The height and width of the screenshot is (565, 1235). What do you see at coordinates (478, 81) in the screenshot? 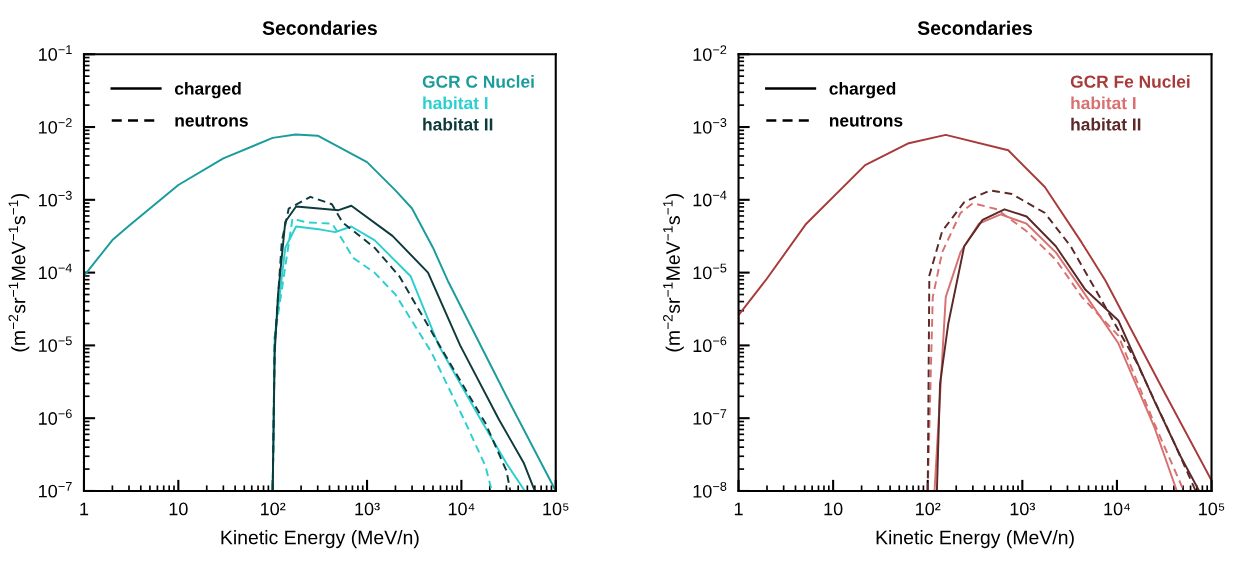
I see `text: GCR C Nuclei` at bounding box center [478, 81].